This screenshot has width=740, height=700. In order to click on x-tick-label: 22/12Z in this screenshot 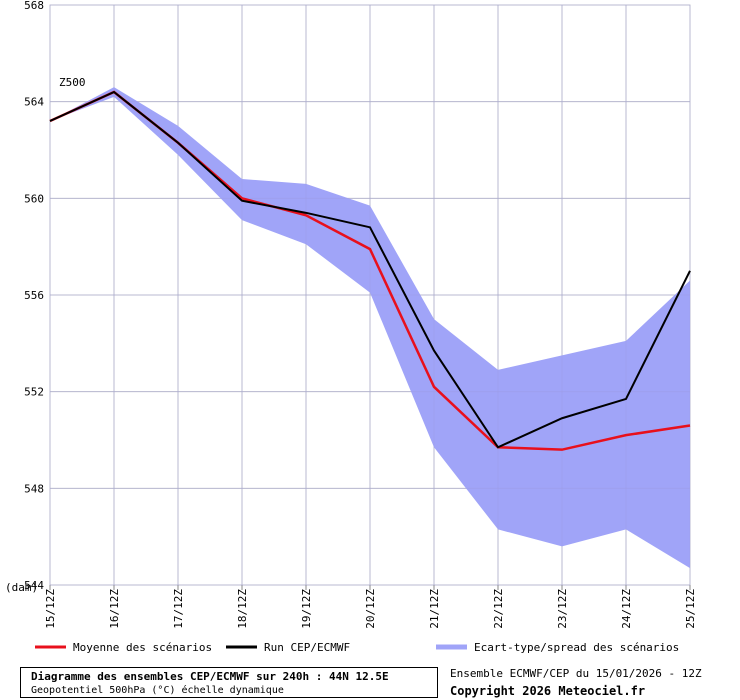, I will do `click(498, 609)`.